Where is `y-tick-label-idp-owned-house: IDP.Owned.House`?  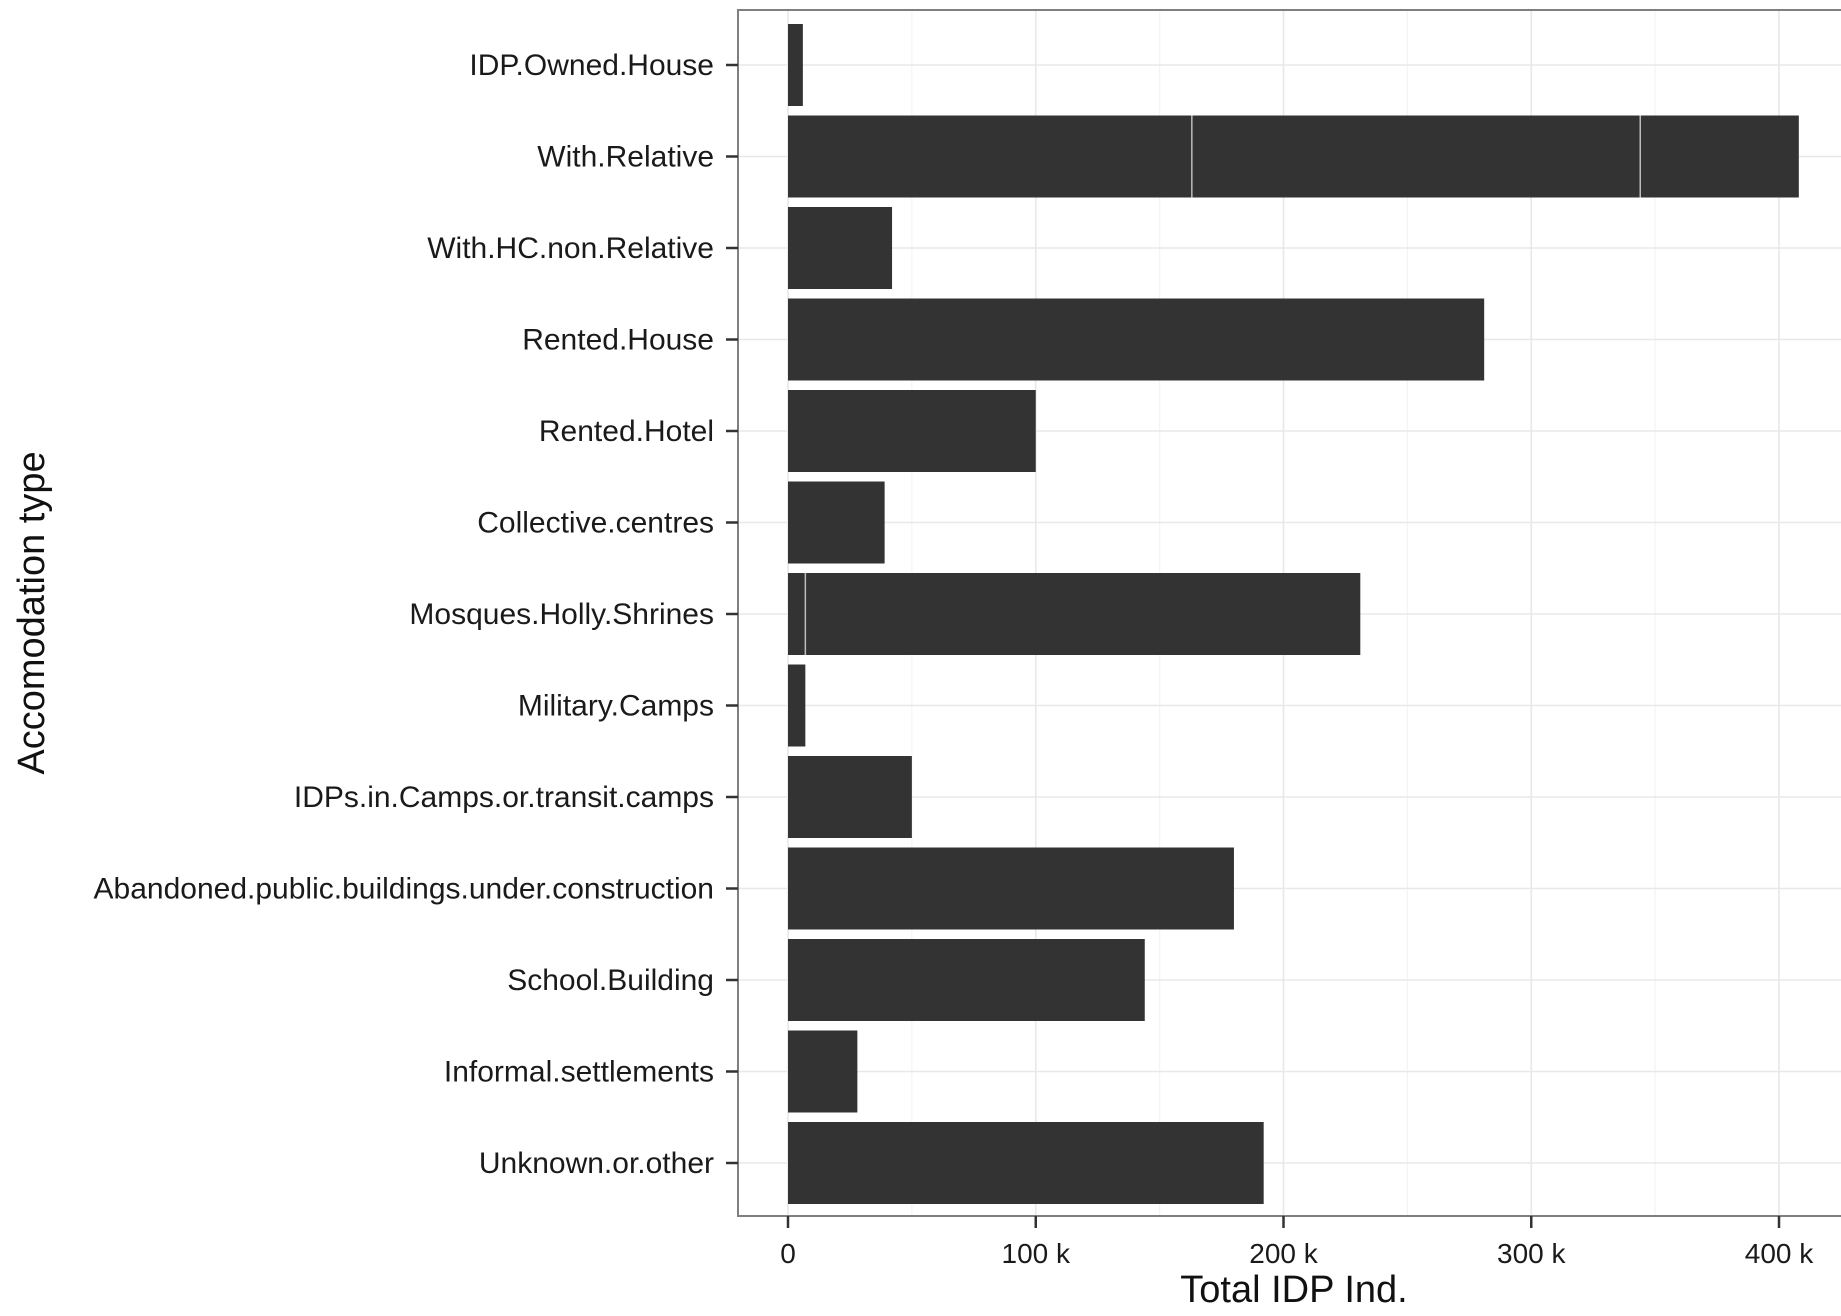 y-tick-label-idp-owned-house: IDP.Owned.House is located at coordinates (591, 65).